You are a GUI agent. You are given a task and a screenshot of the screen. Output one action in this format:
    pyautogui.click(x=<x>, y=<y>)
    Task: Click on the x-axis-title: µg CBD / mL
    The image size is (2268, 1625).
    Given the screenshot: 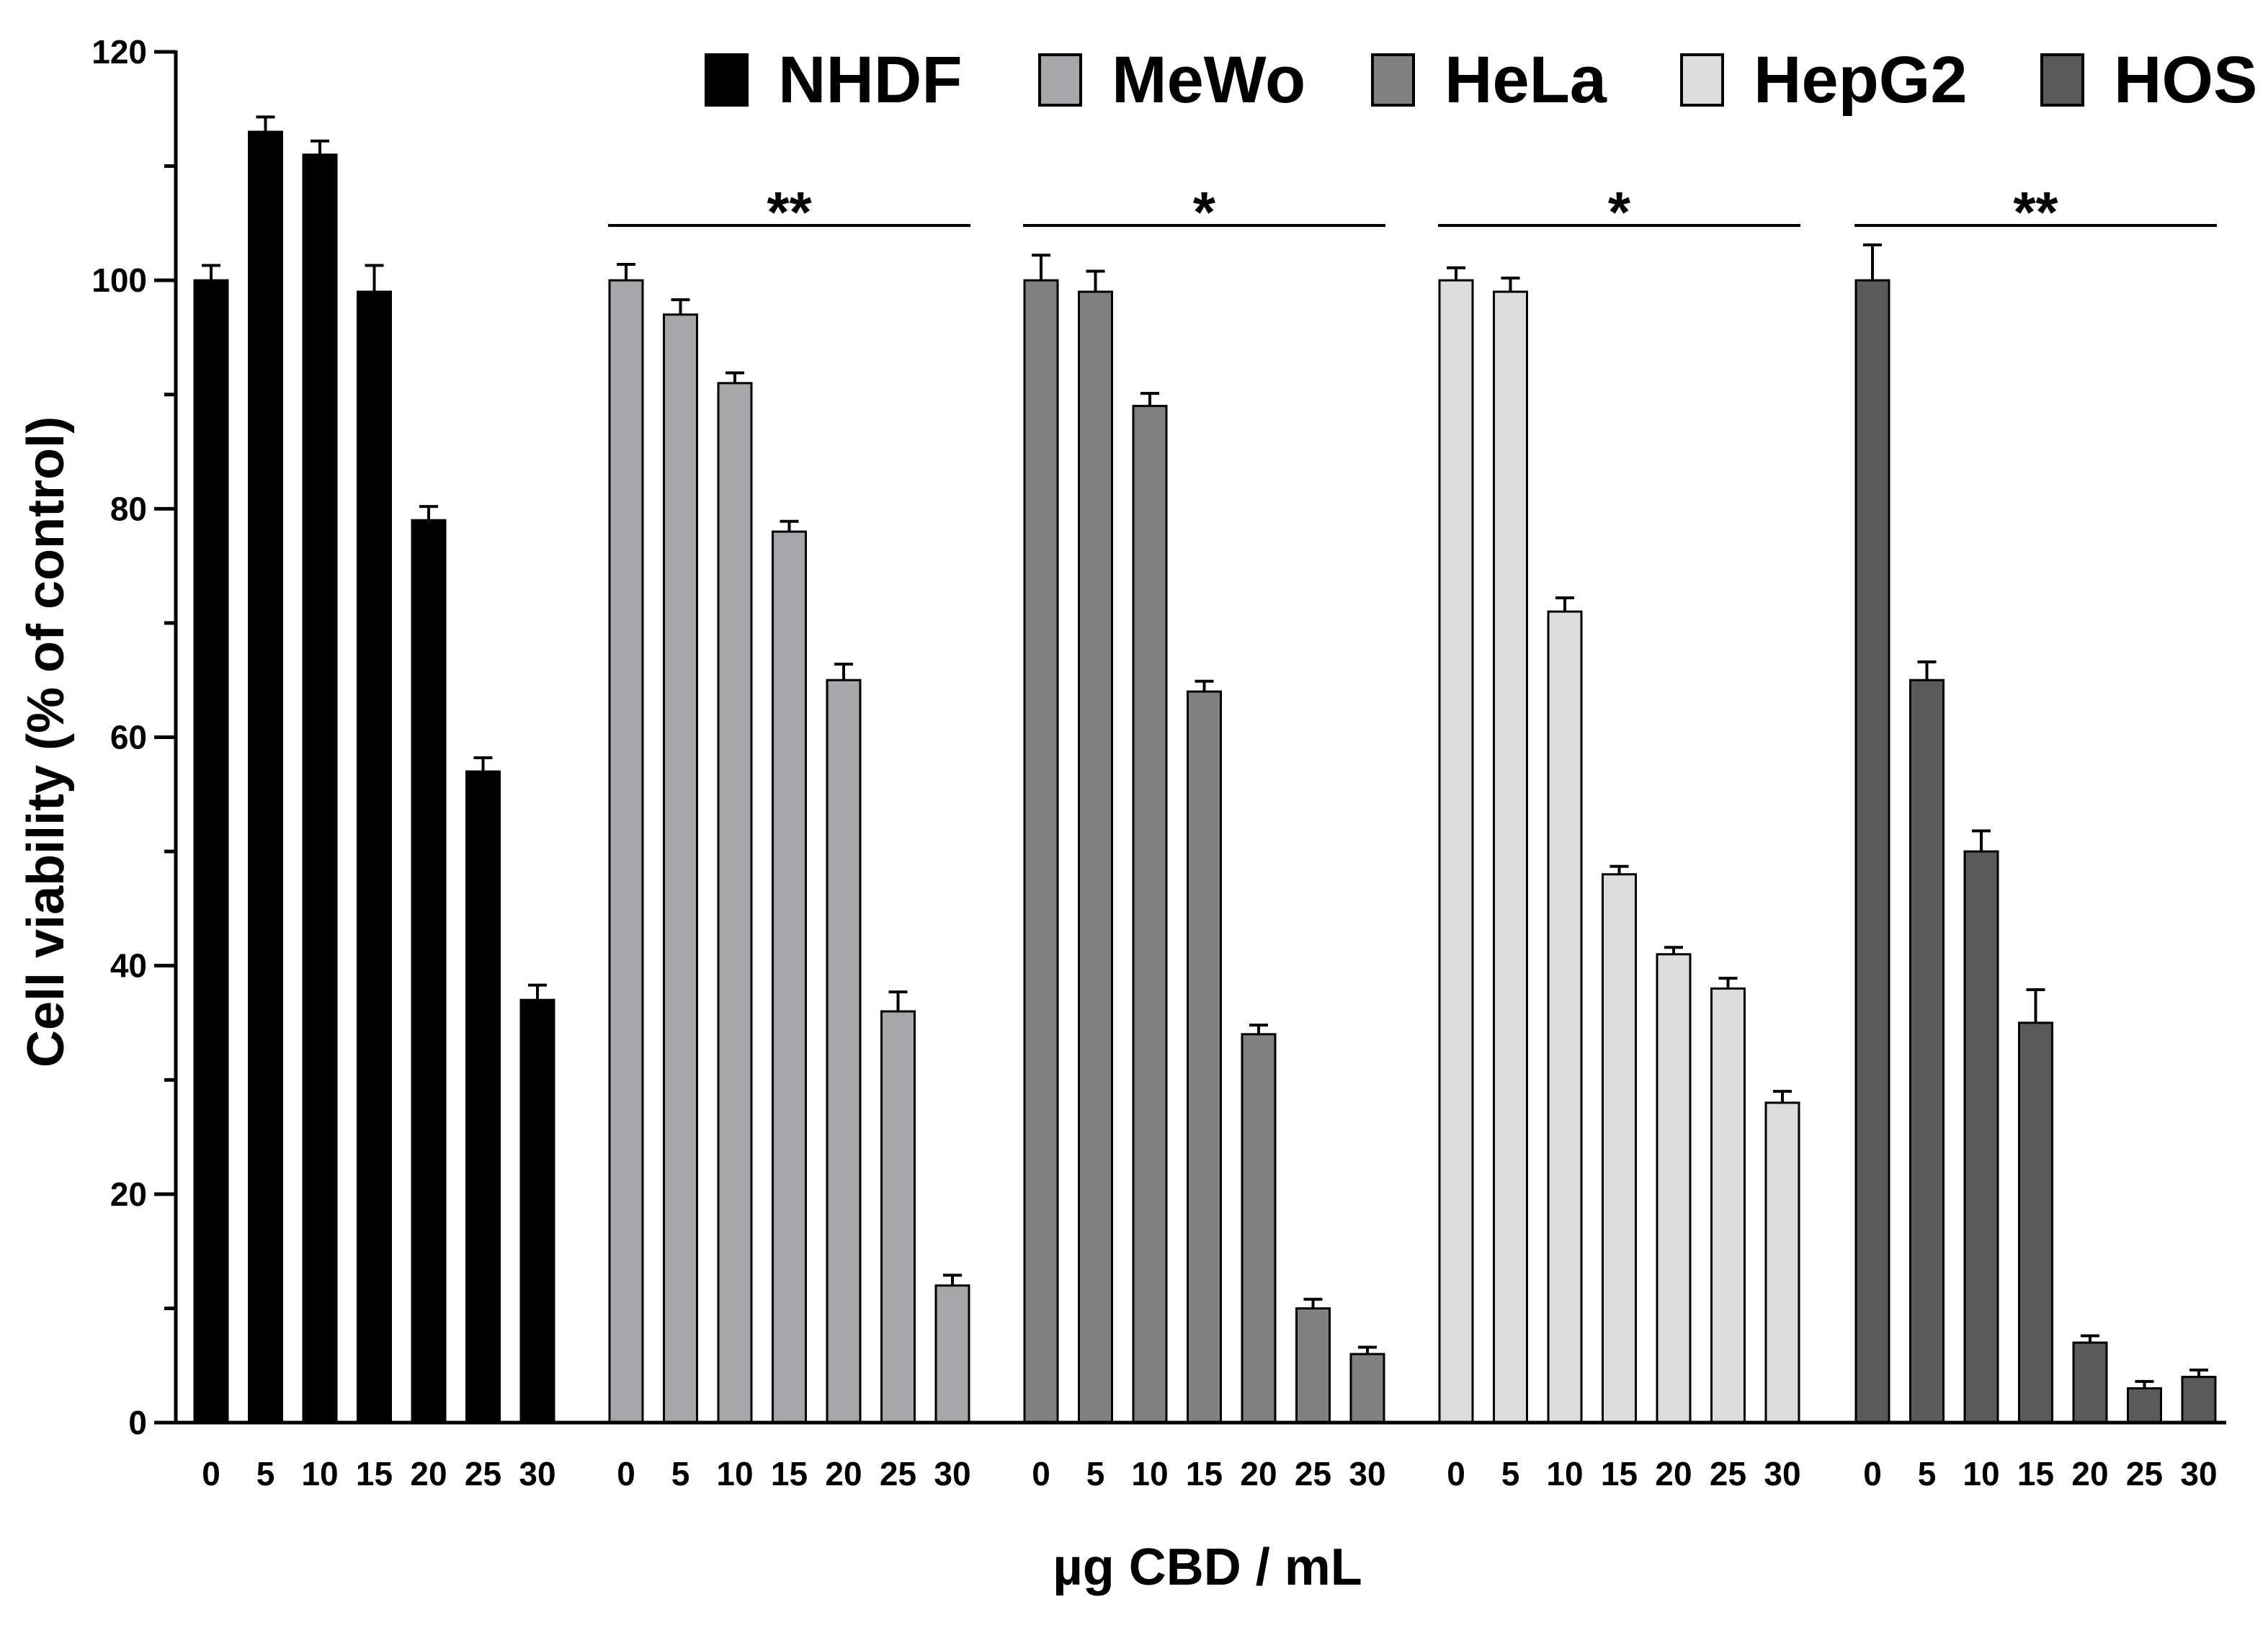 What is the action you would take?
    pyautogui.click(x=1207, y=1567)
    